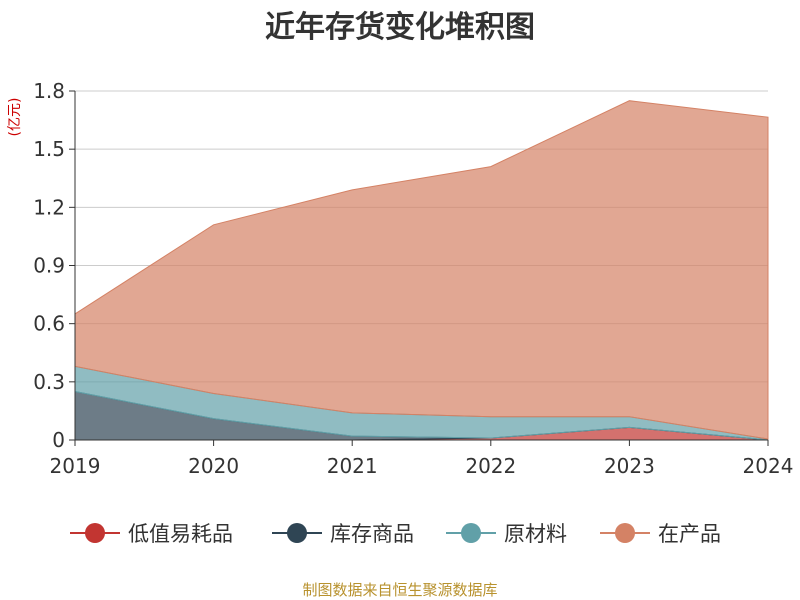 This screenshot has height=600, width=800. Describe the element at coordinates (58, 440) in the screenshot. I see `y-tick-label: 0` at that location.